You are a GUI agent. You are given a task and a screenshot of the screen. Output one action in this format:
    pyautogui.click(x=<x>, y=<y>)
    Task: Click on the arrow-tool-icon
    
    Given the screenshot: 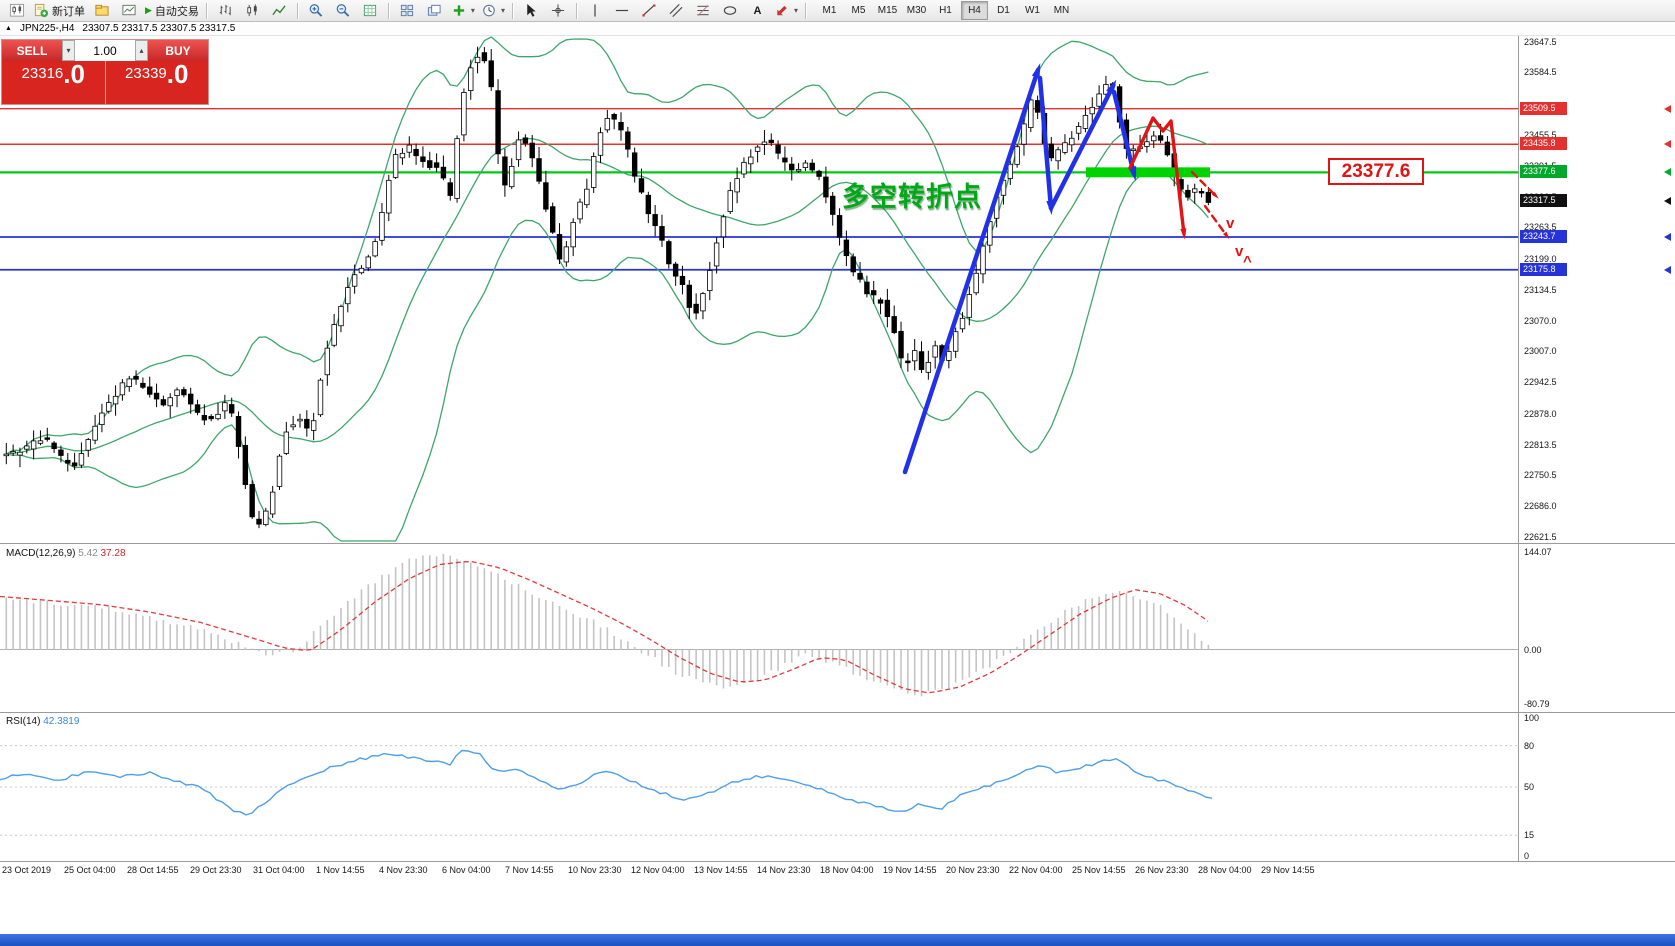 What is the action you would take?
    pyautogui.click(x=782, y=10)
    